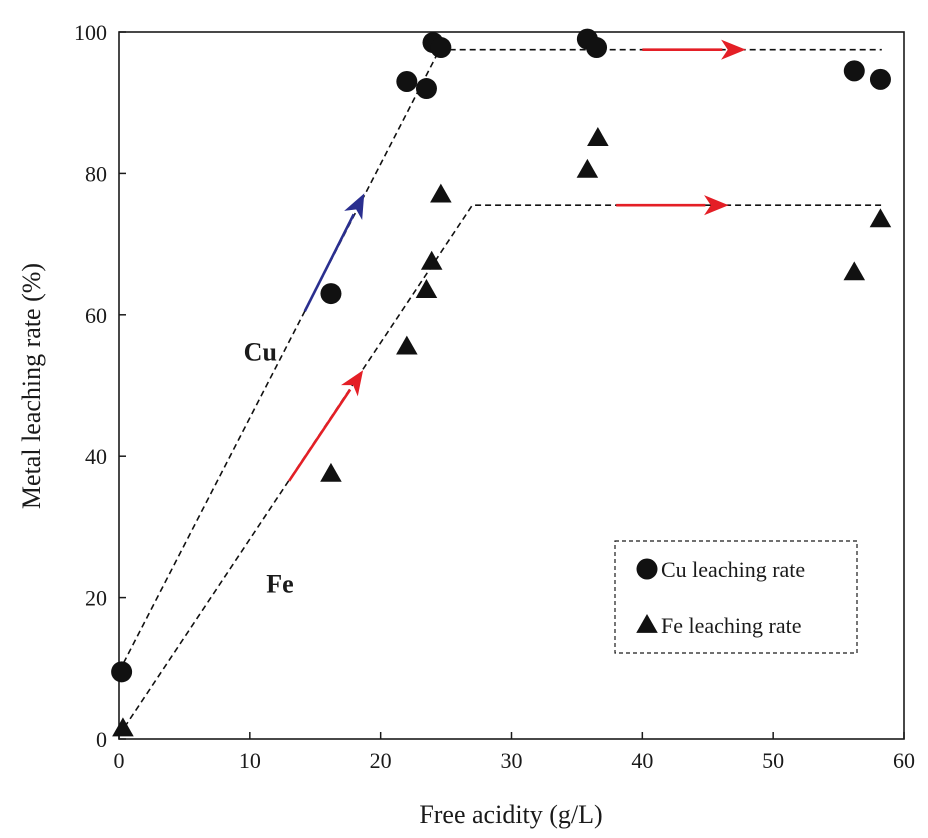 The image size is (928, 838). What do you see at coordinates (101, 739) in the screenshot?
I see `y-tick-label: 0` at bounding box center [101, 739].